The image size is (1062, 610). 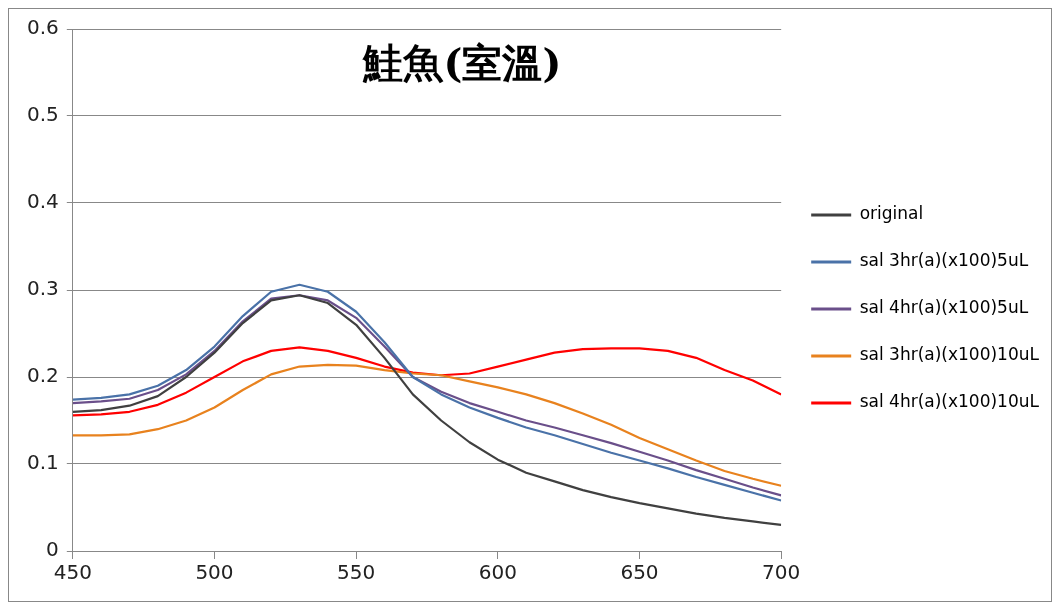 What do you see at coordinates (462, 63) in the screenshot?
I see `chart-title: 鮭魚(室溫)` at bounding box center [462, 63].